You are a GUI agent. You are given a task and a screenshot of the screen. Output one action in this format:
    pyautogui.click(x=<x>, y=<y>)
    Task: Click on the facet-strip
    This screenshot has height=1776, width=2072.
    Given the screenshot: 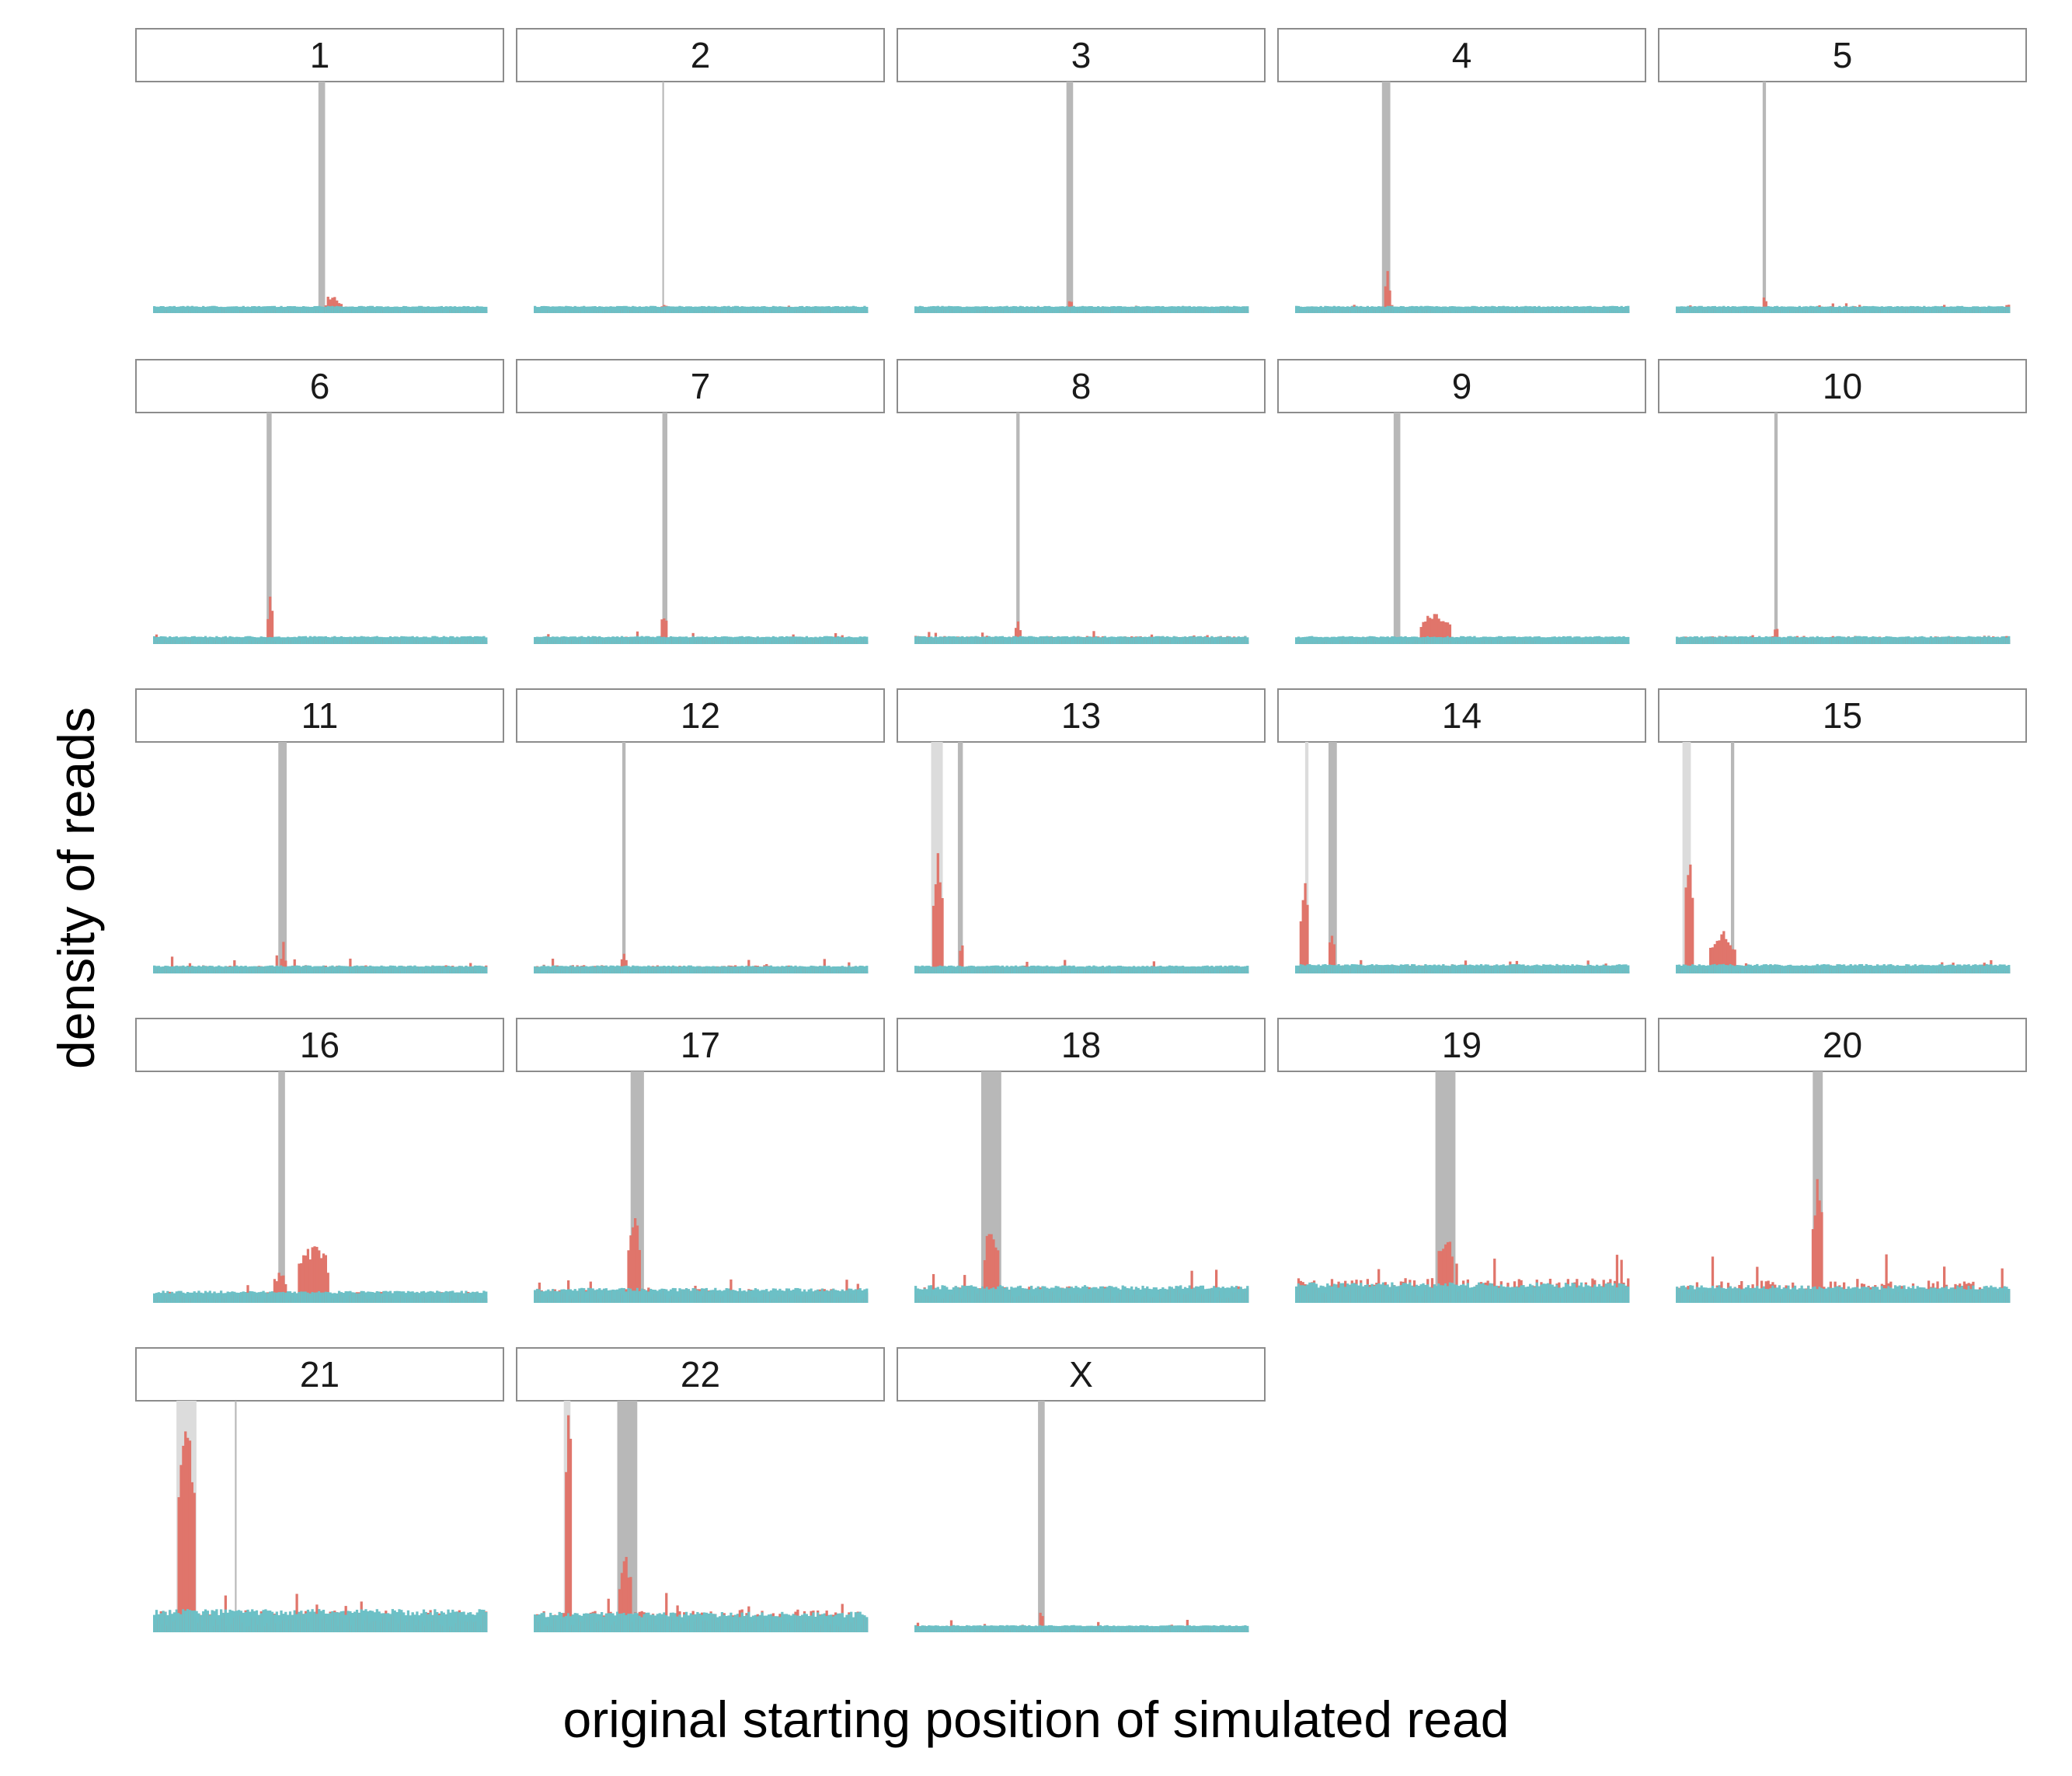 What is the action you would take?
    pyautogui.click(x=319, y=386)
    